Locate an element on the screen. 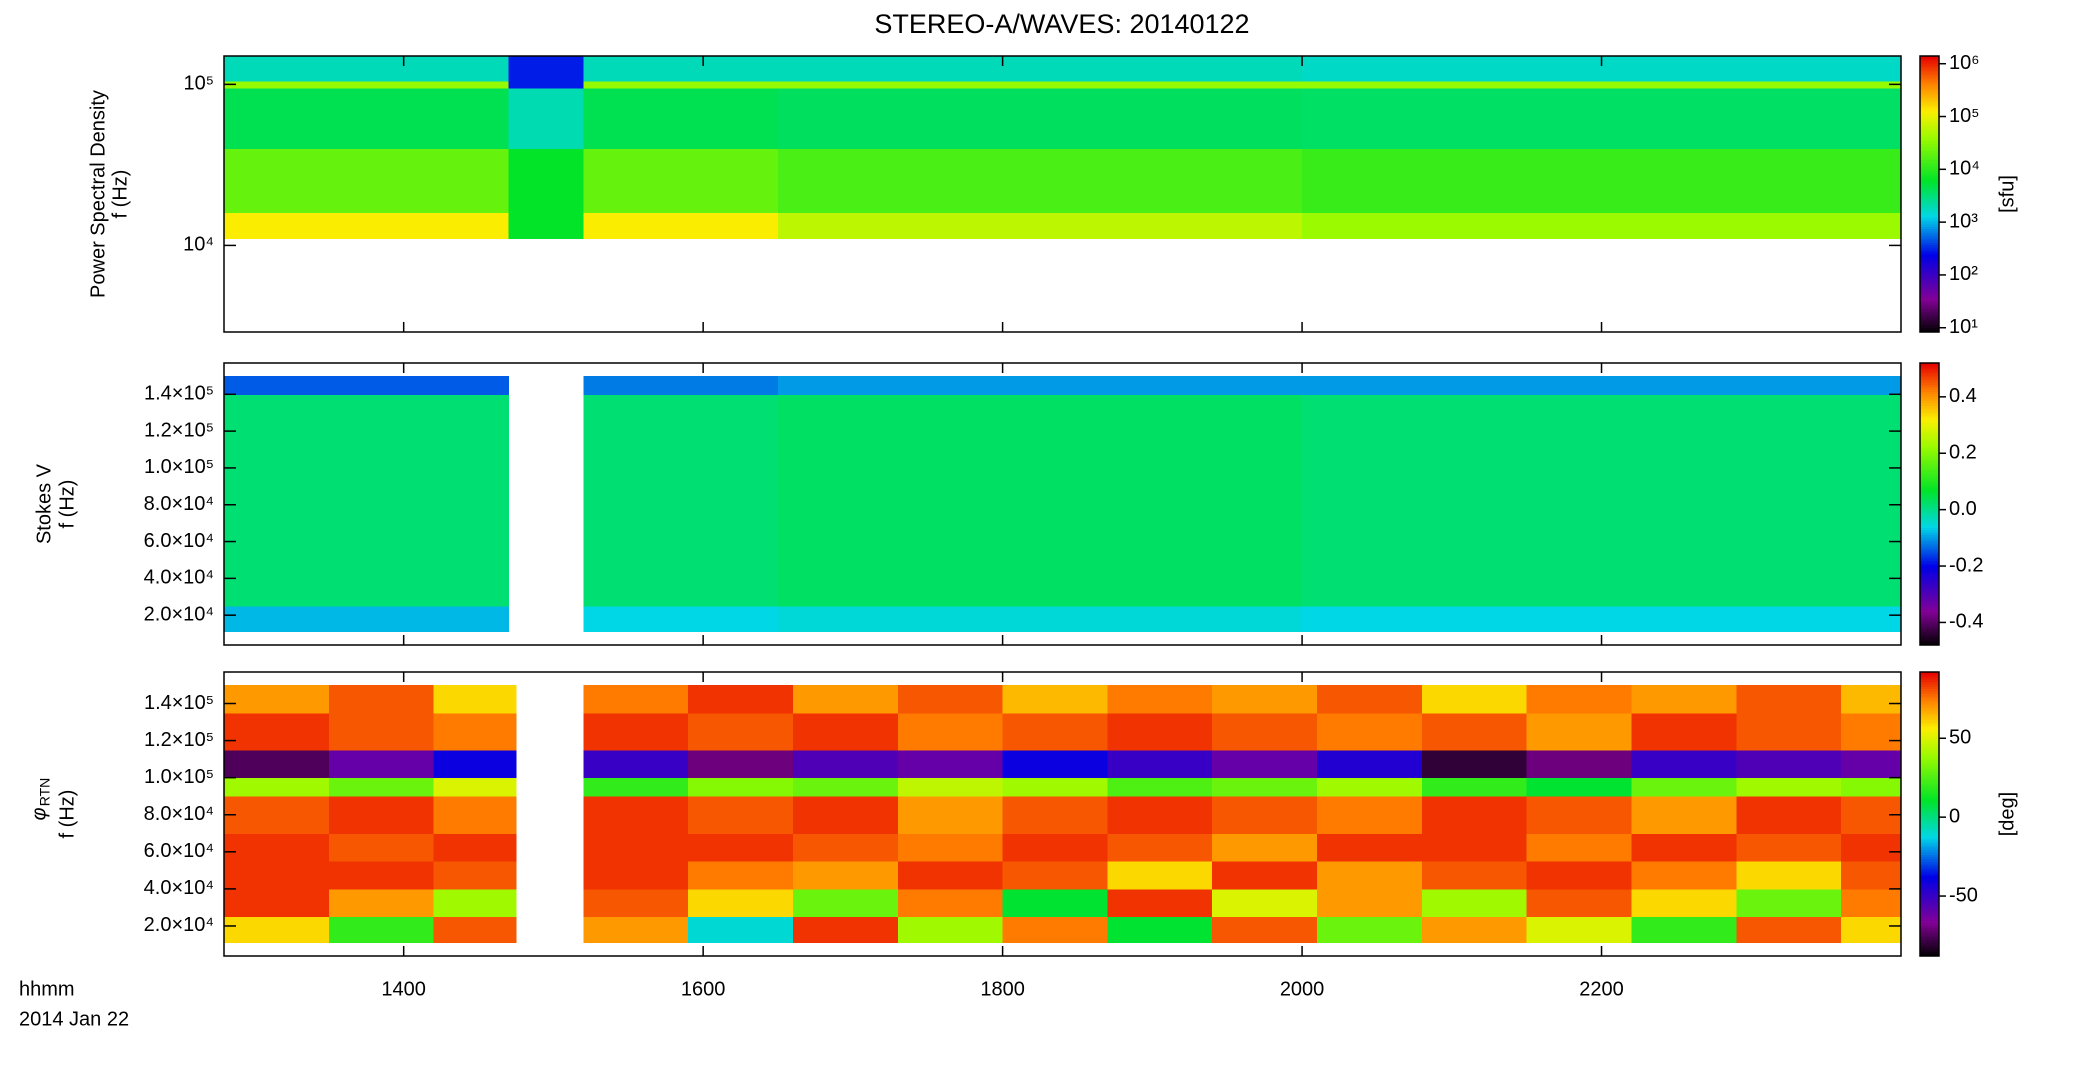 This screenshot has width=2096, height=1080. colorbar-tick-label: 0.2 is located at coordinates (1963, 453).